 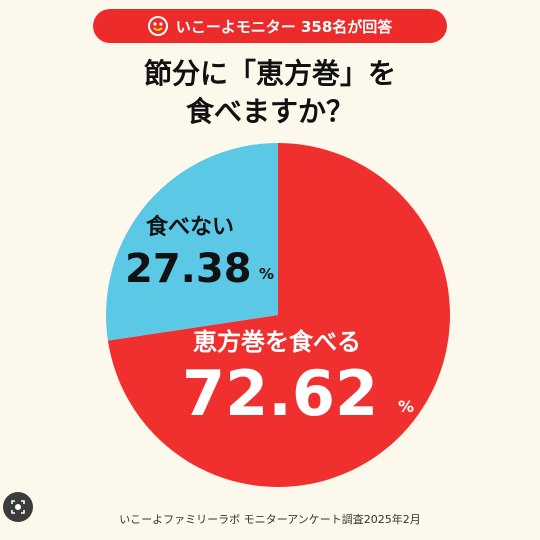 I want to click on lens-search-icon, so click(x=18, y=507).